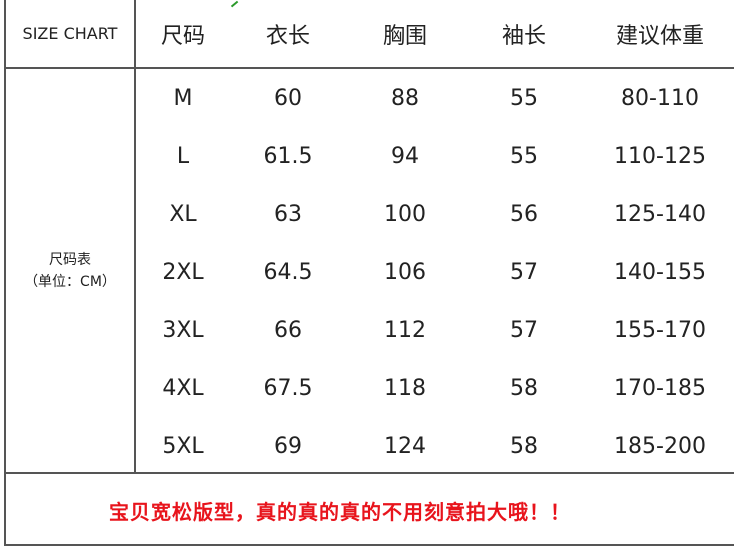 The width and height of the screenshot is (734, 549). What do you see at coordinates (369, 68) in the screenshot?
I see `header-divider` at bounding box center [369, 68].